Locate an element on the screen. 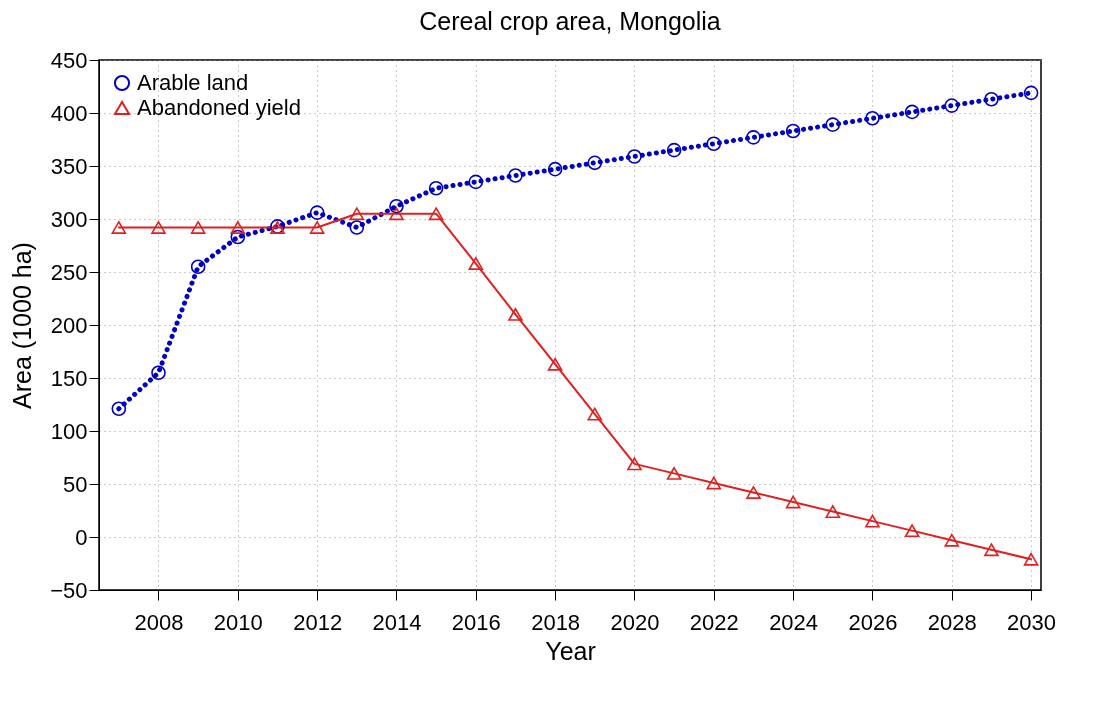 This screenshot has width=1113, height=710. legend-label: Arable land is located at coordinates (193, 82).